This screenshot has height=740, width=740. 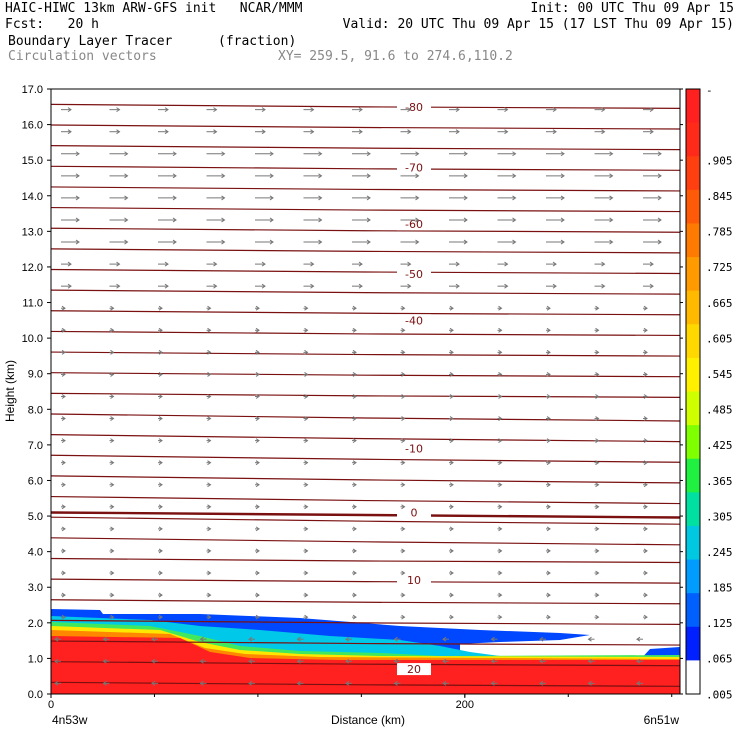 What do you see at coordinates (719, 659) in the screenshot?
I see `colorbar-label: .065` at bounding box center [719, 659].